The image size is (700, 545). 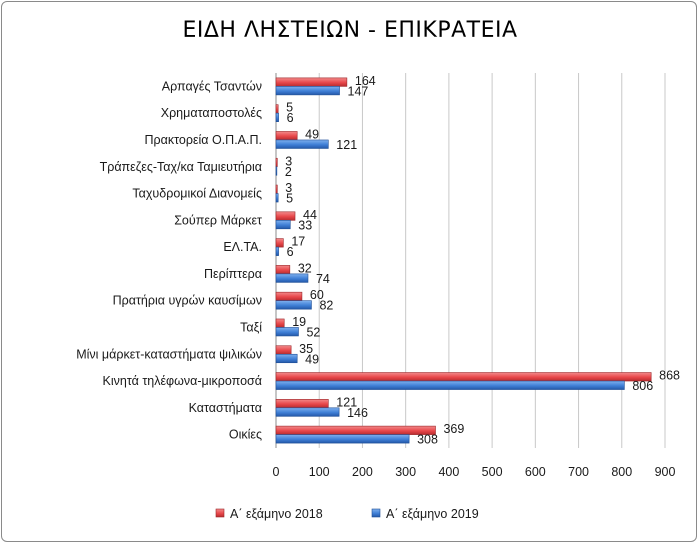 What do you see at coordinates (323, 279) in the screenshot?
I see `data-label: 74` at bounding box center [323, 279].